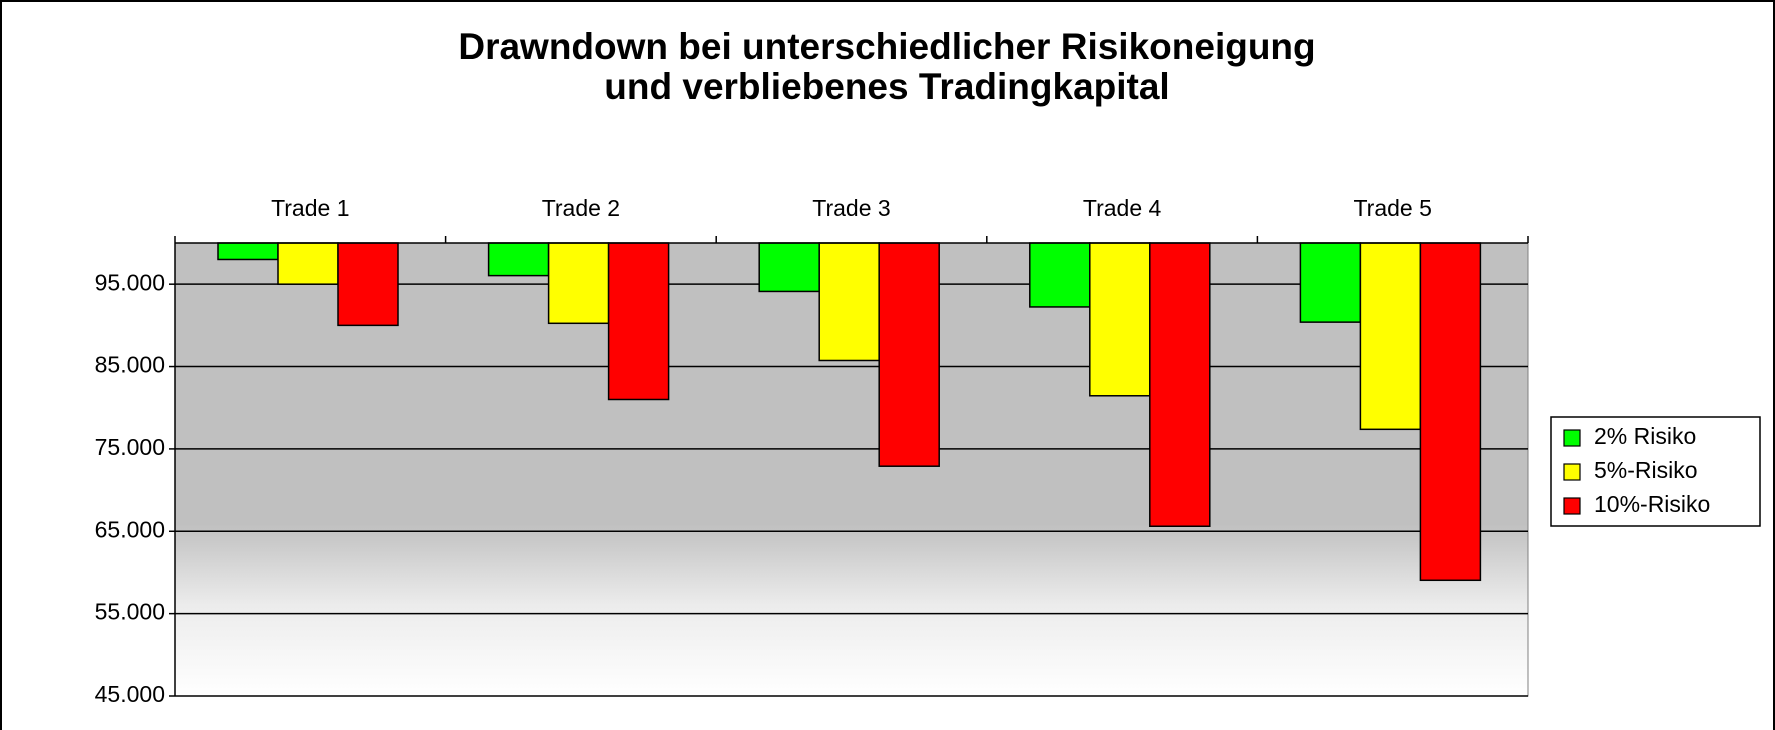  What do you see at coordinates (1645, 436) in the screenshot?
I see `legend-label: 2% Risiko` at bounding box center [1645, 436].